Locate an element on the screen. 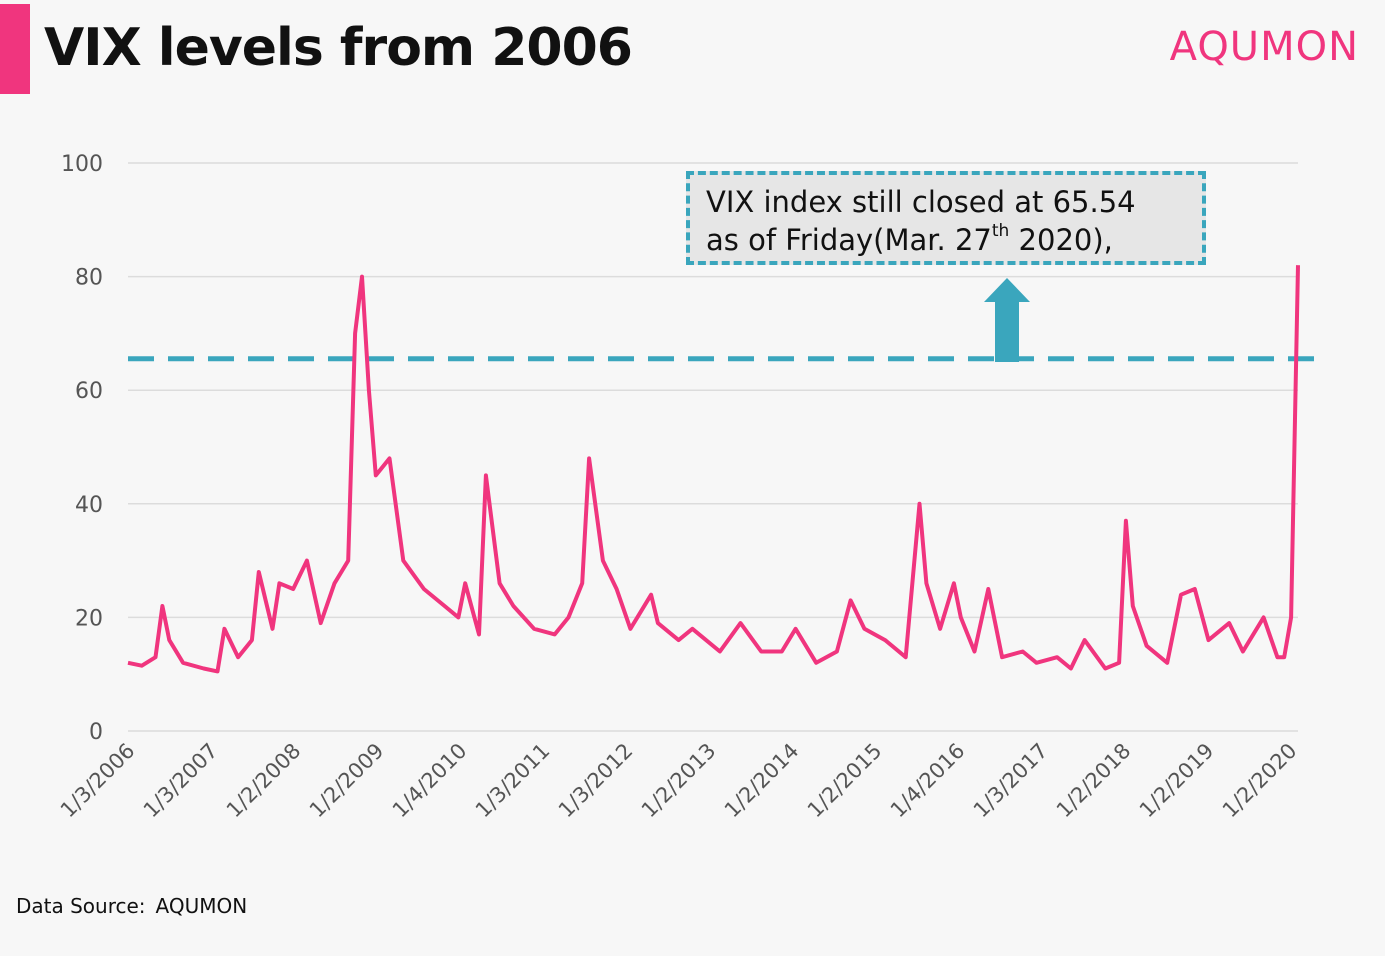 The image size is (1385, 956). annotation-line-2-prefix: as of Friday(Mar. 27 is located at coordinates (849, 240).